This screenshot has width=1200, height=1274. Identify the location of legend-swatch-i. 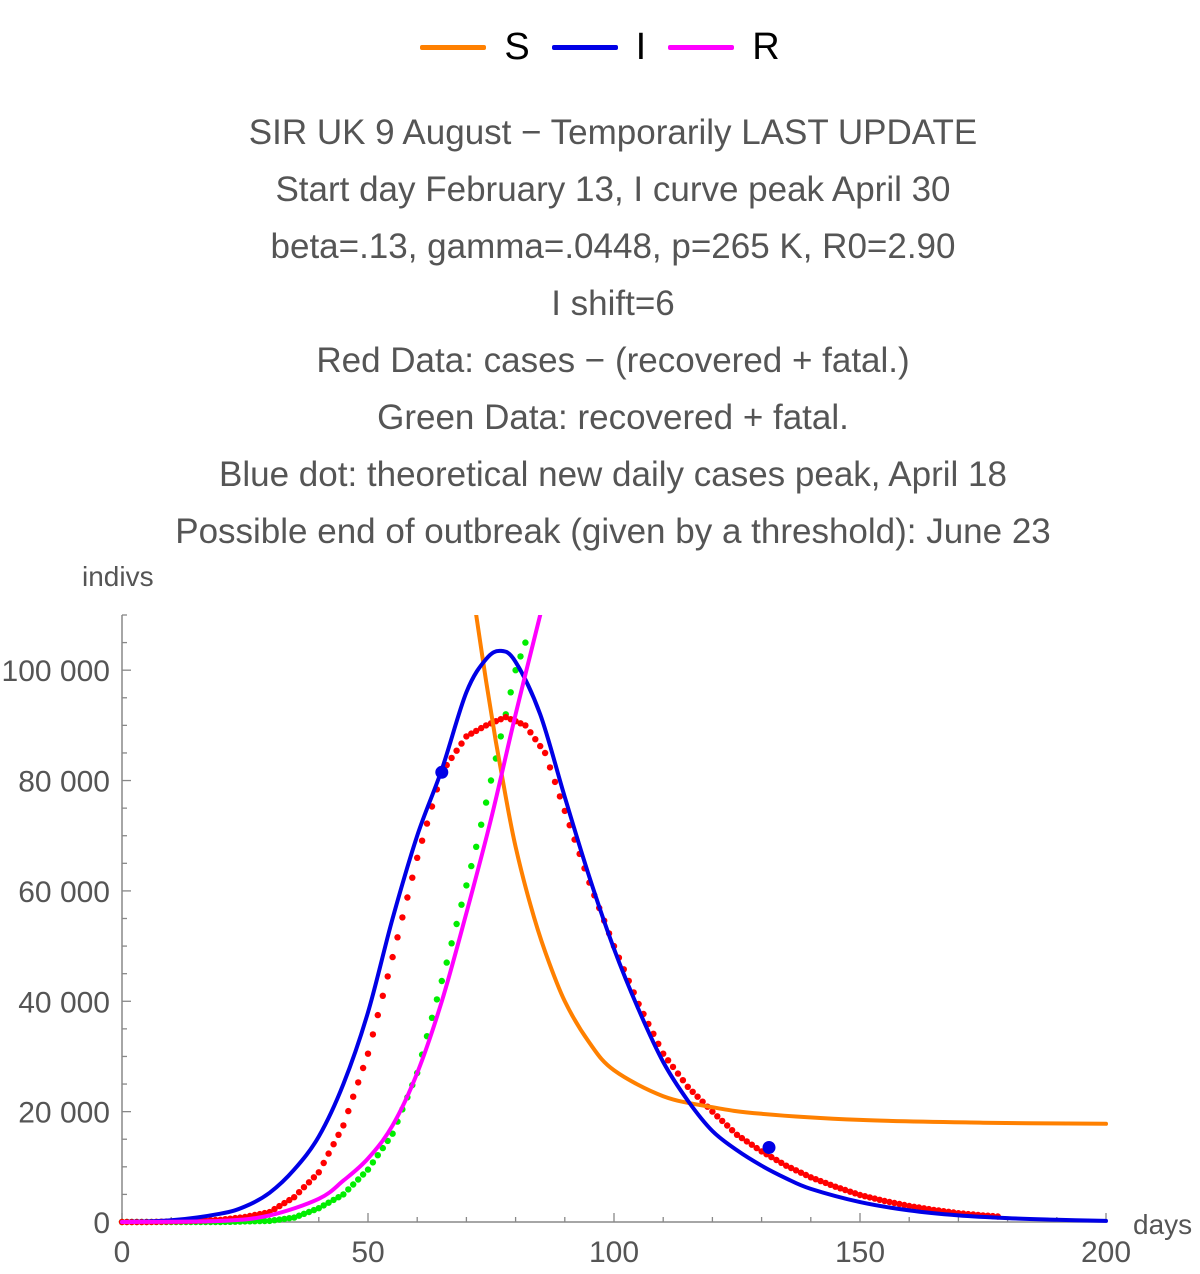
(584, 47).